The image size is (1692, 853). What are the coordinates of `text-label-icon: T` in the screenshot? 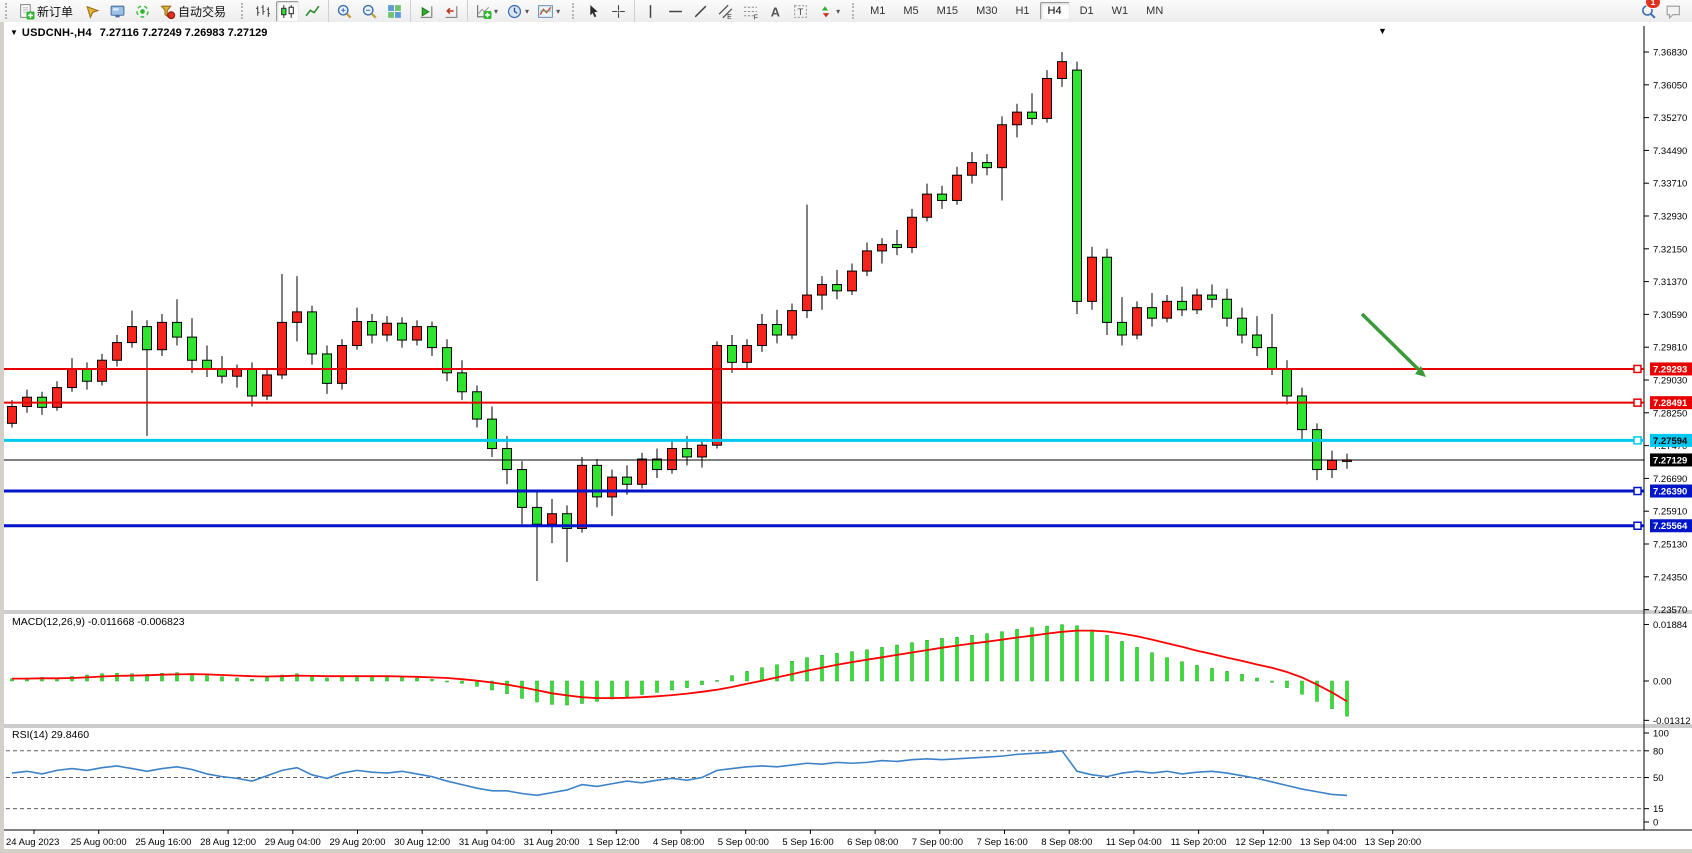 It's located at (800, 11).